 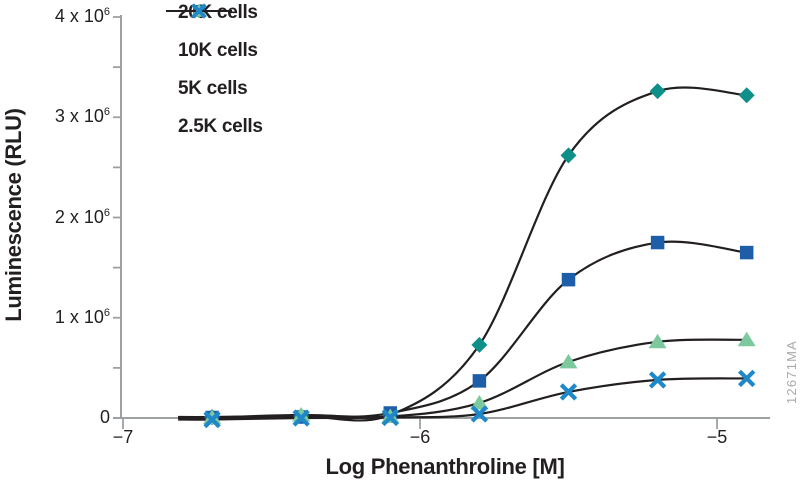 What do you see at coordinates (123, 437) in the screenshot?
I see `x-tick-label: −7` at bounding box center [123, 437].